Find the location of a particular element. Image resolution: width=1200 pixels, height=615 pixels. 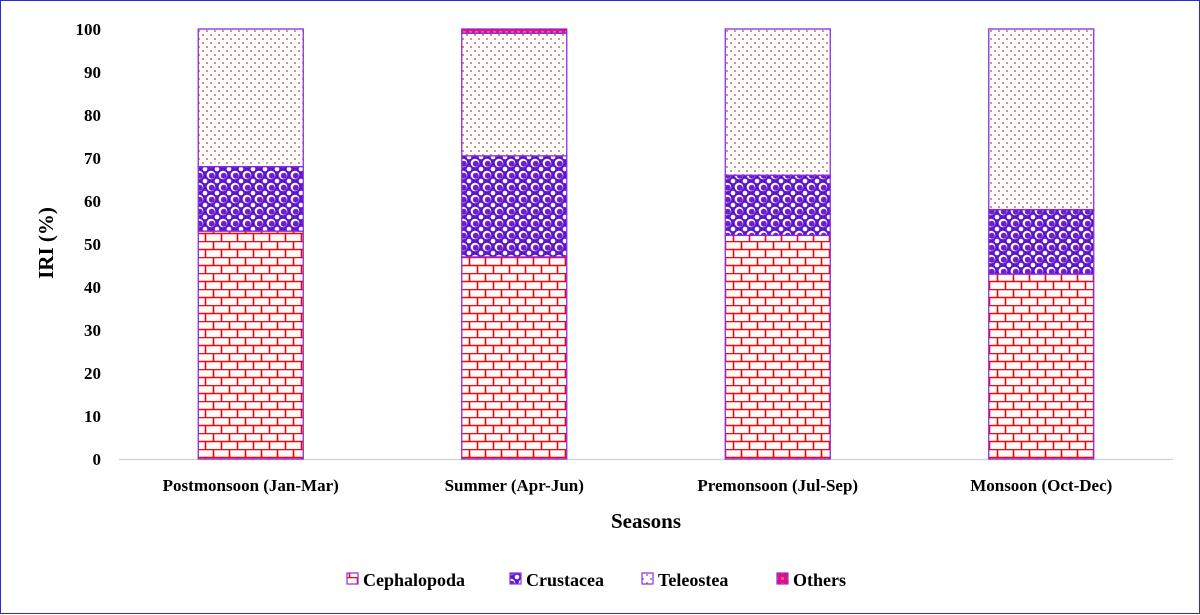

bar-crustacea-monsoon-oct-dec is located at coordinates (1041, 241).